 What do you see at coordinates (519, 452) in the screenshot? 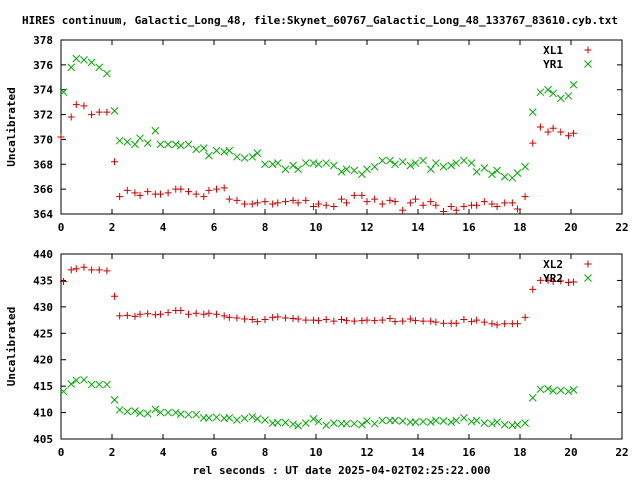
I see `x-tick-label: 18` at bounding box center [519, 452].